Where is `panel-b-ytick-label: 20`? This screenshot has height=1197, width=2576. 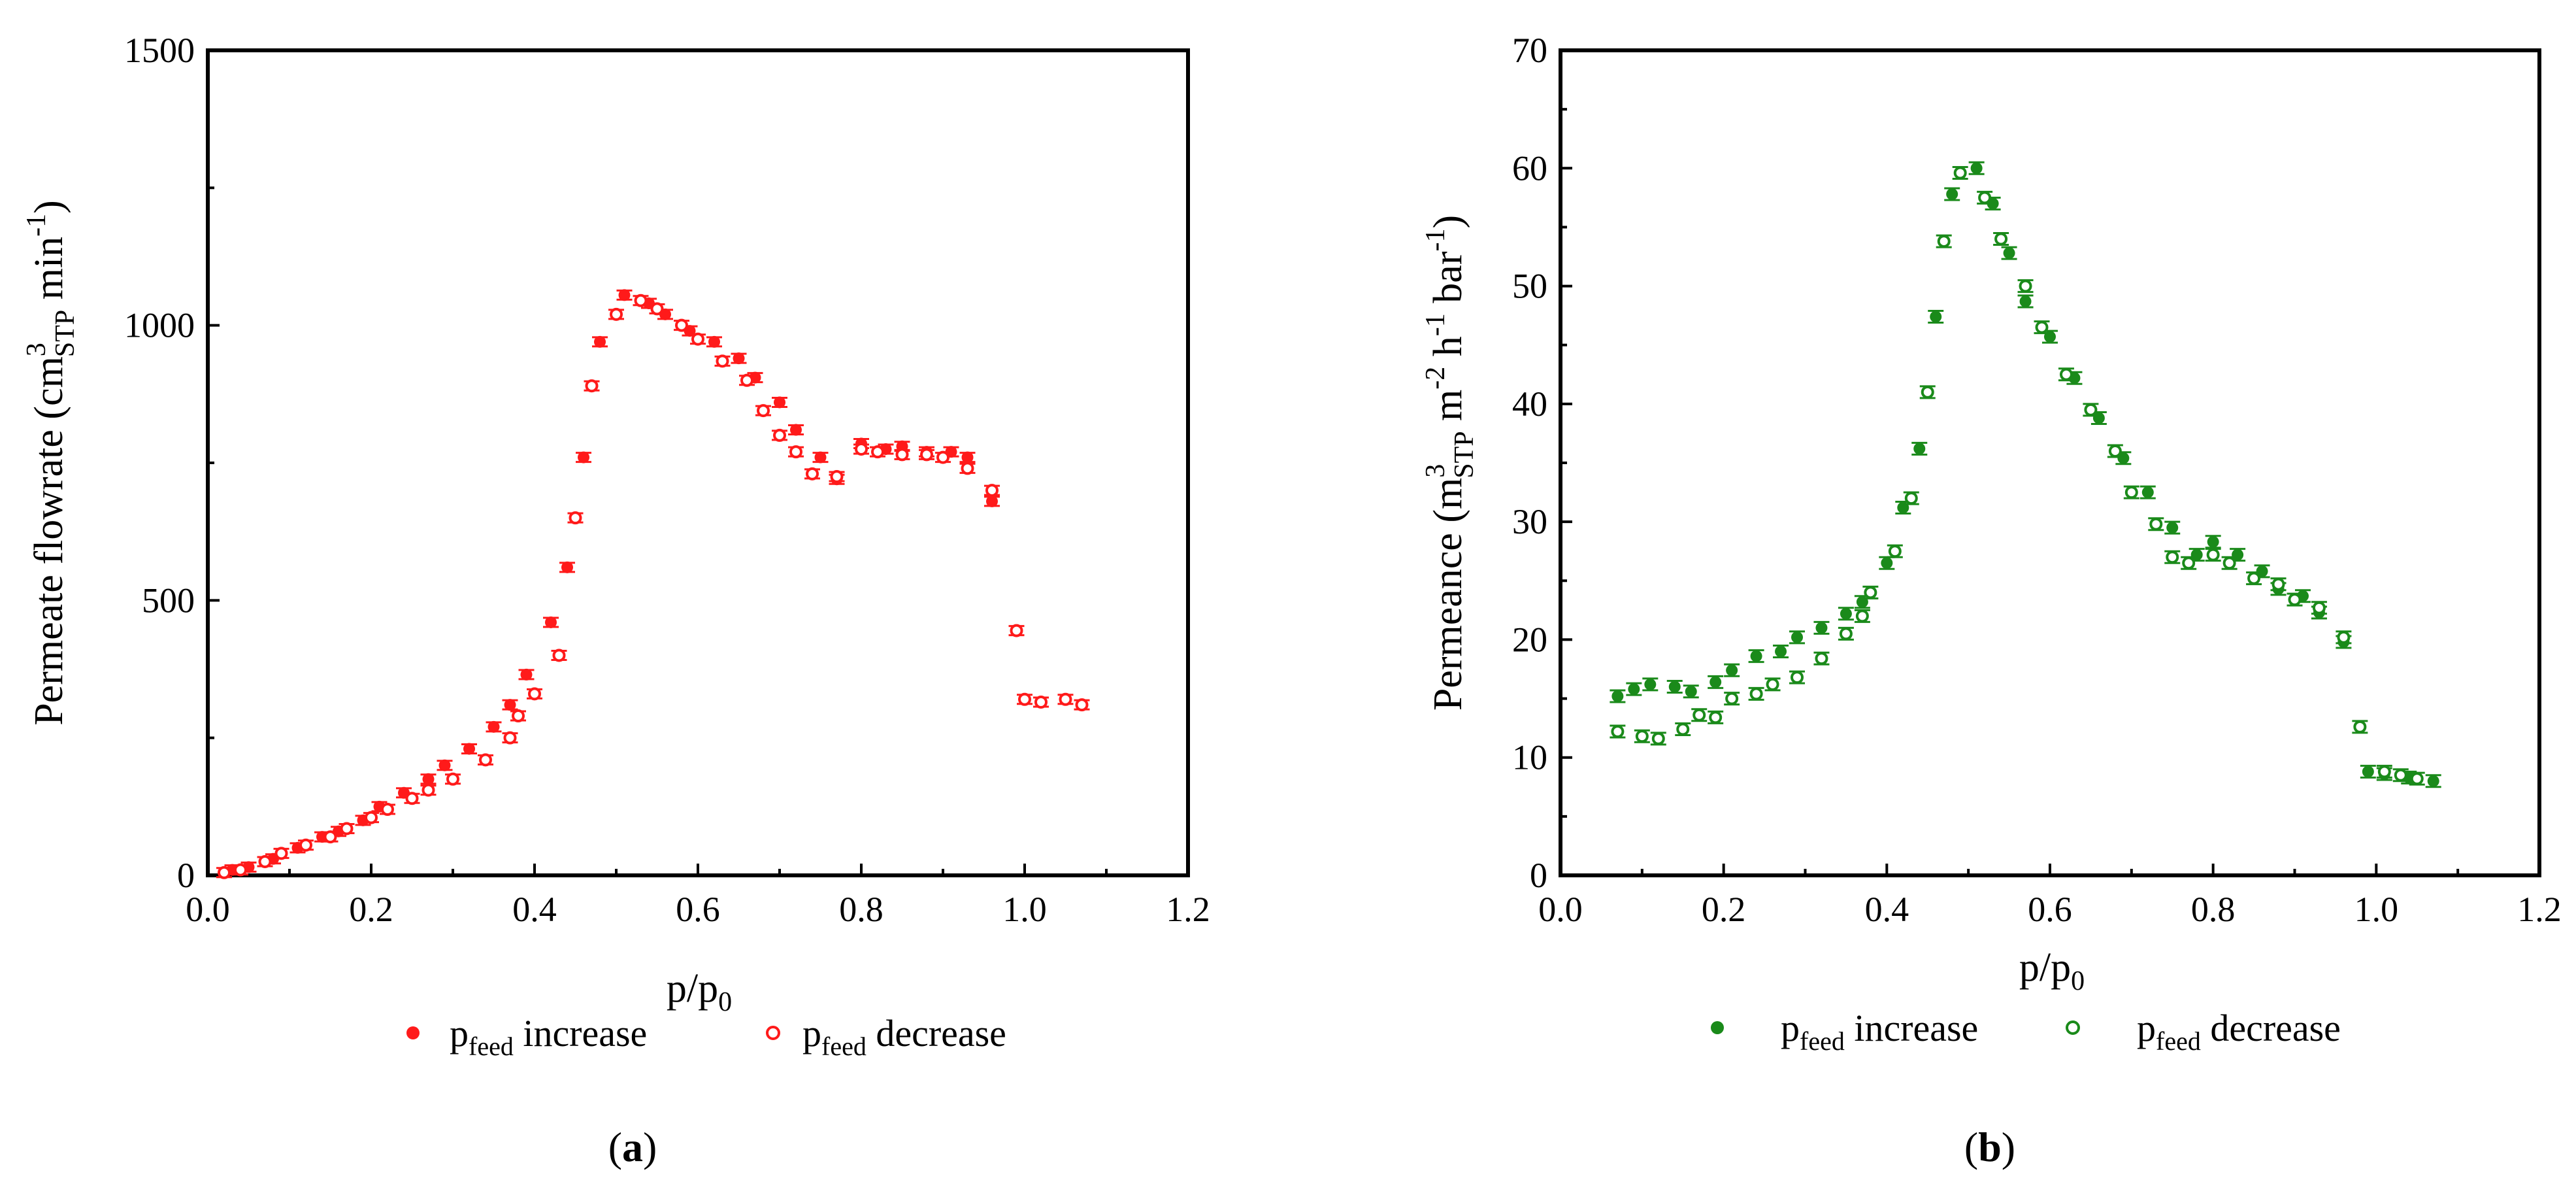 panel-b-ytick-label: 20 is located at coordinates (1529, 640).